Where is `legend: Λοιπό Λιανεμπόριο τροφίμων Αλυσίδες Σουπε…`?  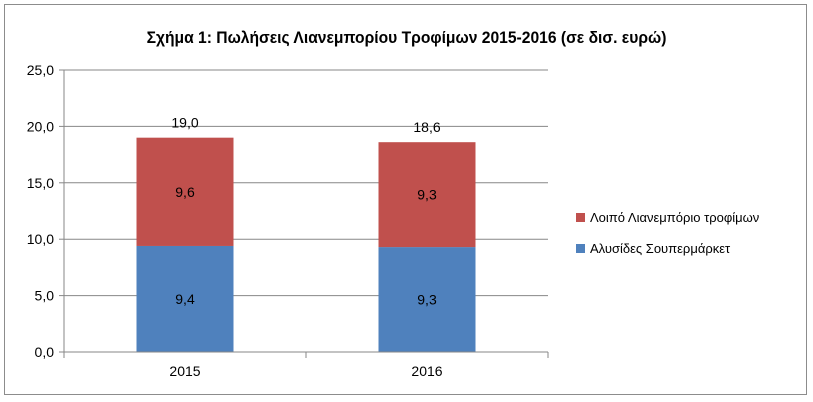
legend: Λοιπό Λιανεμπόριο τροφίμων Αλυσίδες Σουπε… is located at coordinates (667, 233).